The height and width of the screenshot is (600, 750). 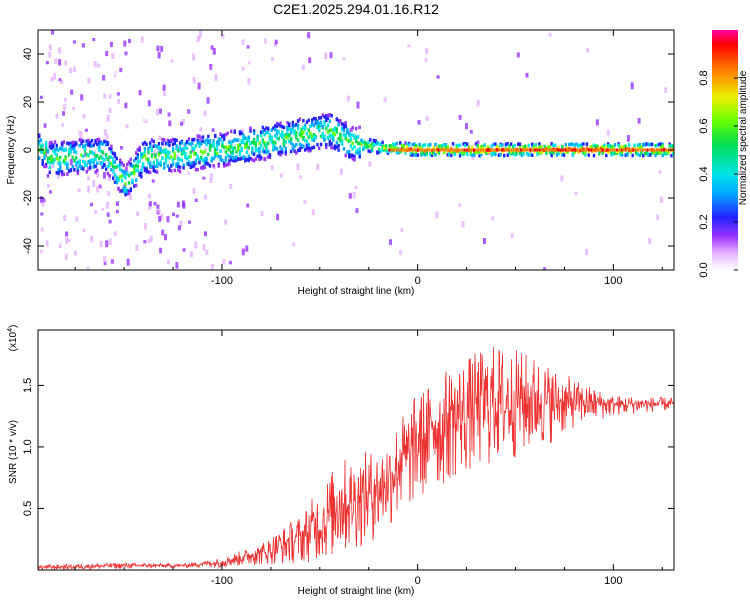 What do you see at coordinates (28, 446) in the screenshot?
I see `snr-ytick-label: 1.0` at bounding box center [28, 446].